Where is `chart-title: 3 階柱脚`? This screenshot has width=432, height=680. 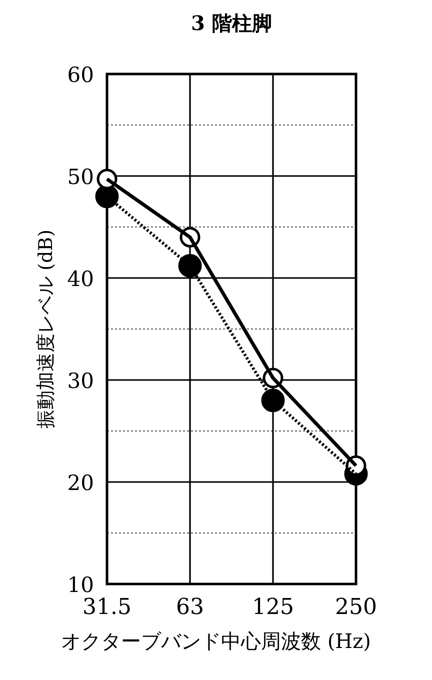
chart-title: 3 階柱脚 is located at coordinates (231, 23).